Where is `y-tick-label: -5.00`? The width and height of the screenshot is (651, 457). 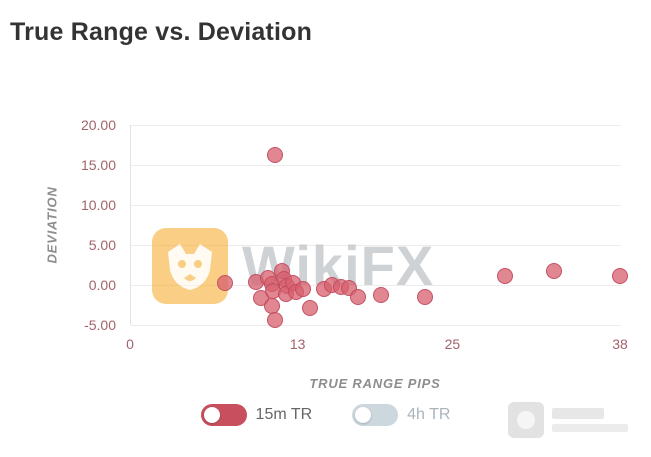 y-tick-label: -5.00 is located at coordinates (100, 325).